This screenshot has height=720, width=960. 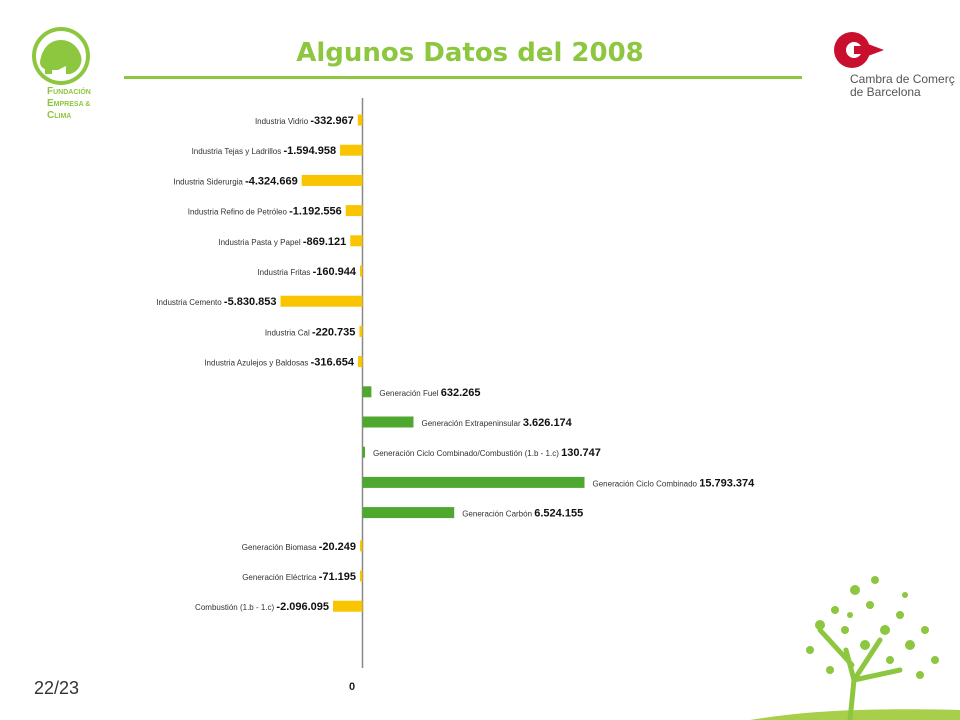 What do you see at coordinates (463, 77) in the screenshot?
I see `title-divider` at bounding box center [463, 77].